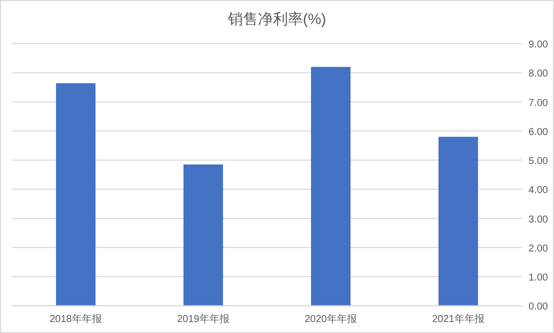 This screenshot has height=333, width=554. Describe the element at coordinates (330, 319) in the screenshot. I see `x-tick-label: 2020年年报` at that location.